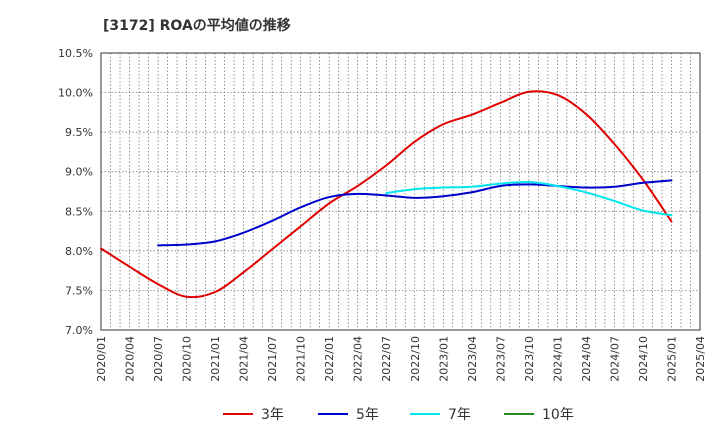  What do you see at coordinates (130, 359) in the screenshot?
I see `x-tick-label: 2020/04` at bounding box center [130, 359].